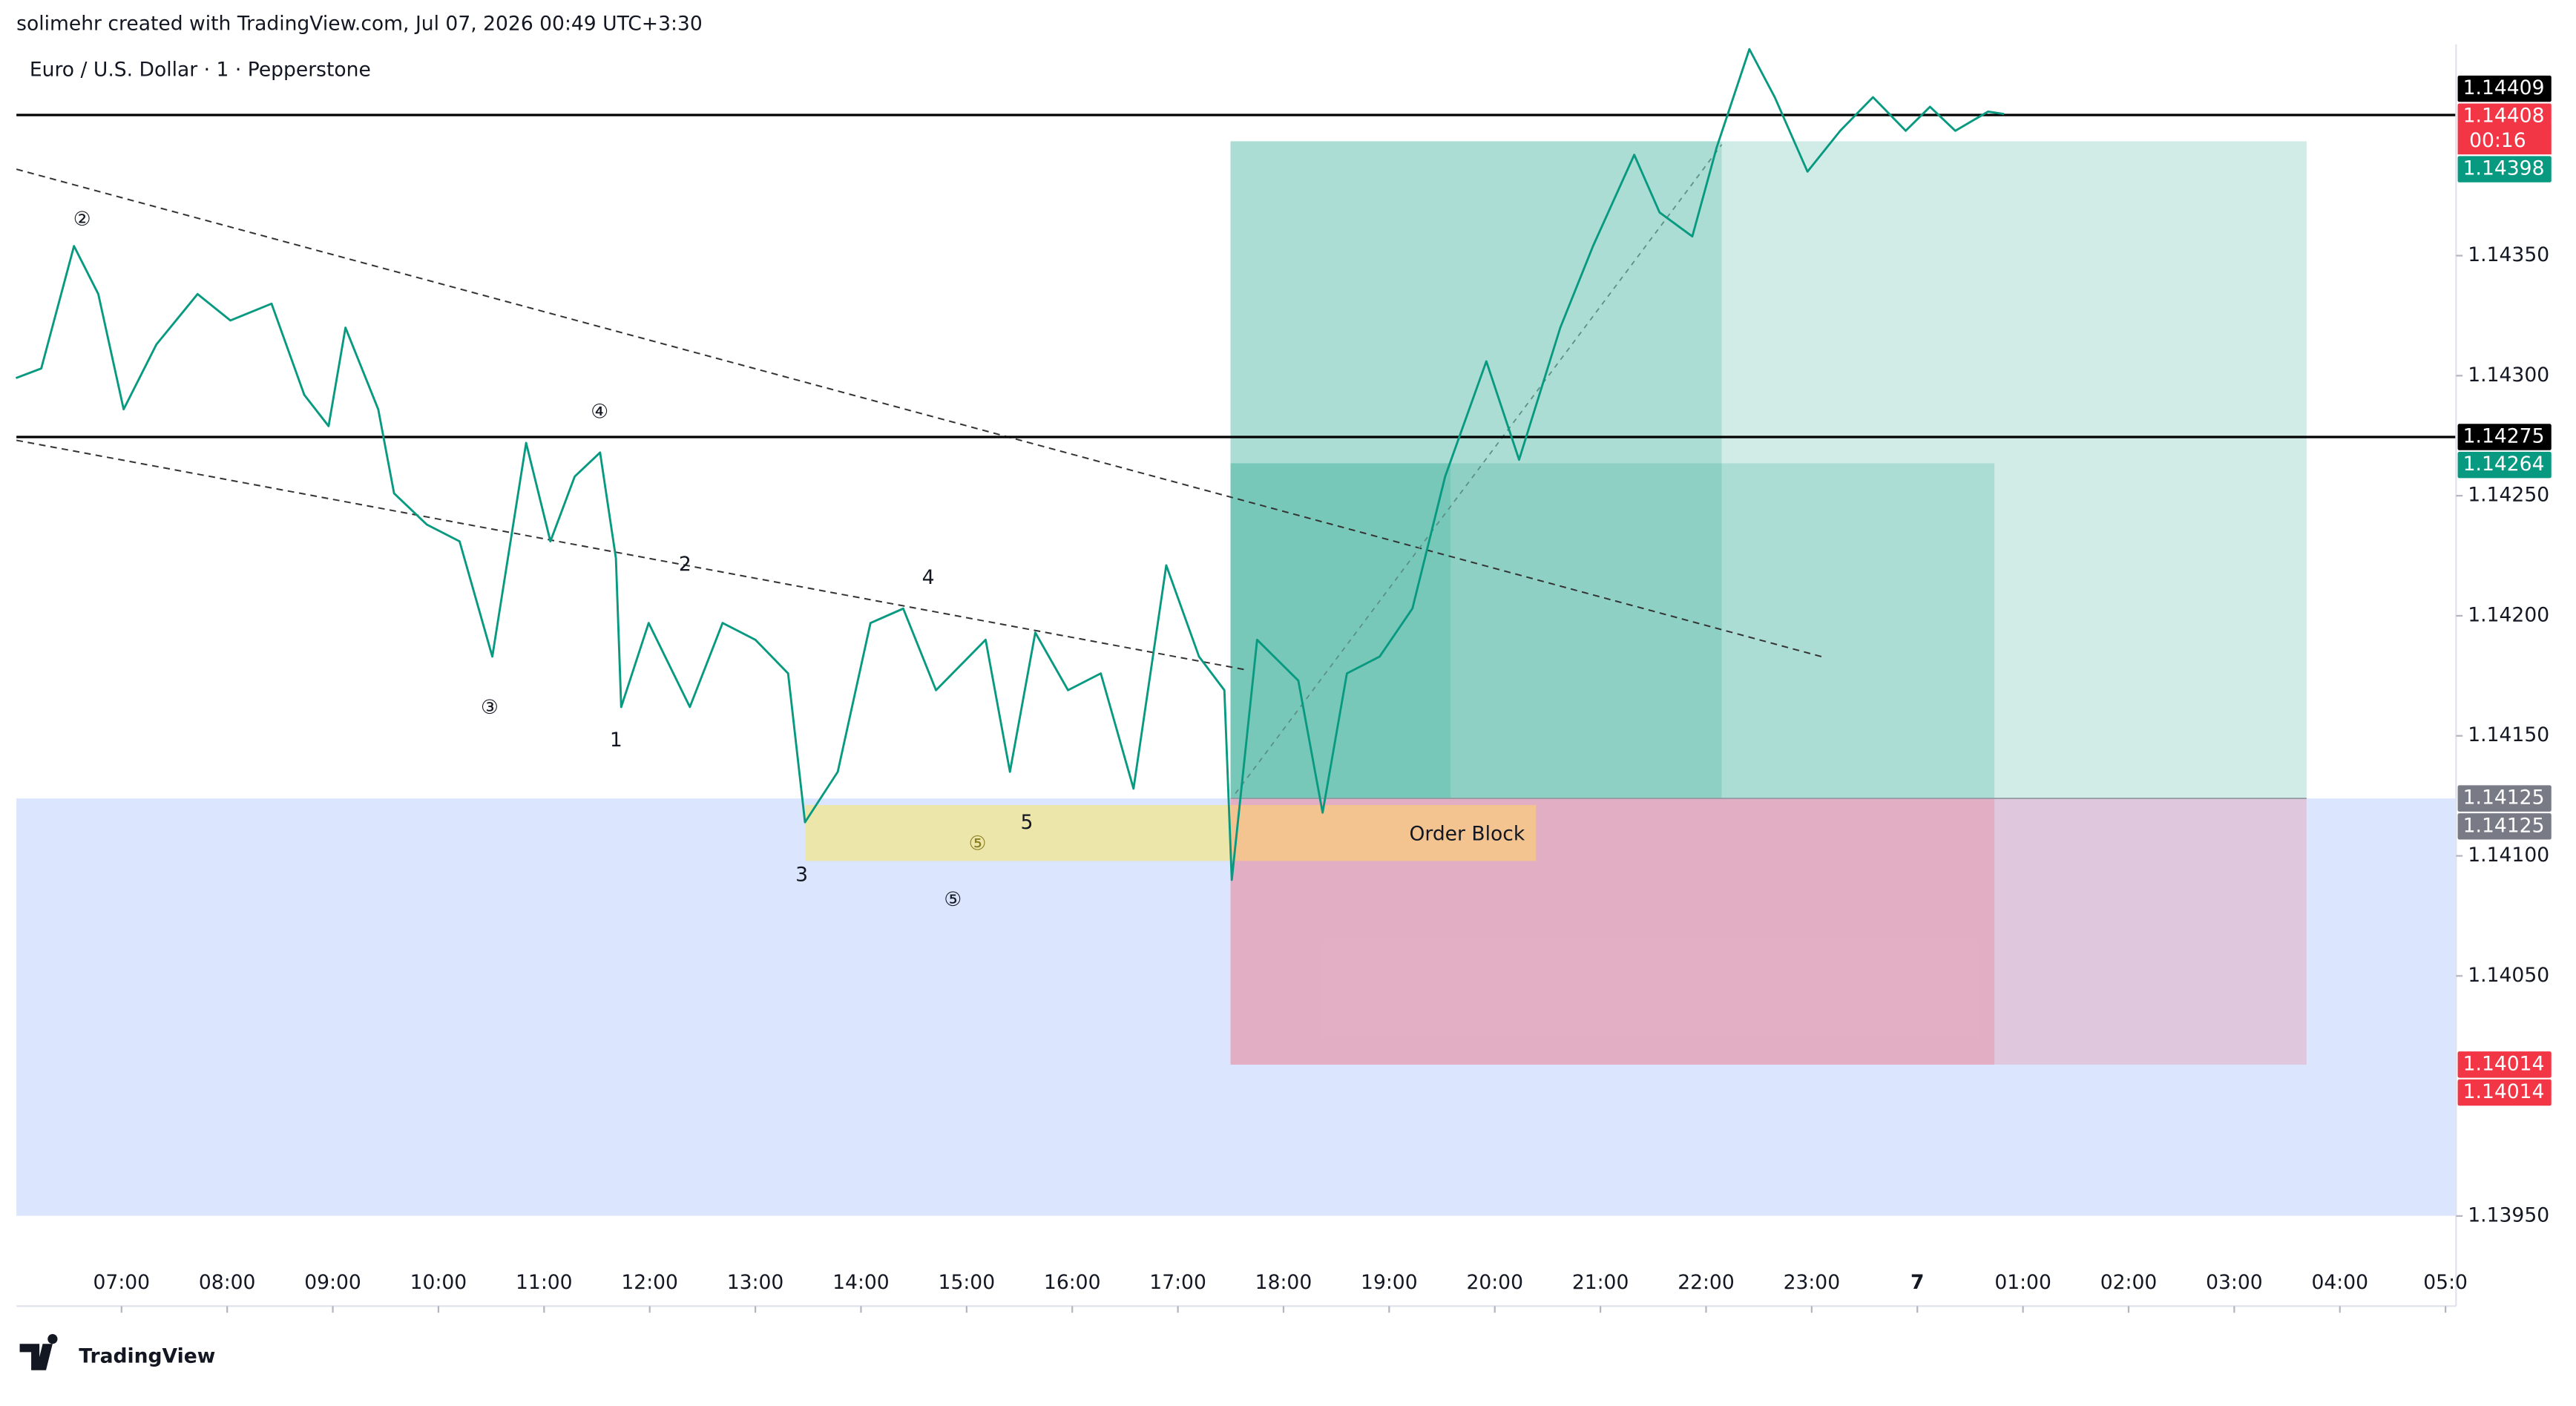 This screenshot has width=2576, height=1406. What do you see at coordinates (649, 1282) in the screenshot?
I see `x-tick-label: 12:00` at bounding box center [649, 1282].